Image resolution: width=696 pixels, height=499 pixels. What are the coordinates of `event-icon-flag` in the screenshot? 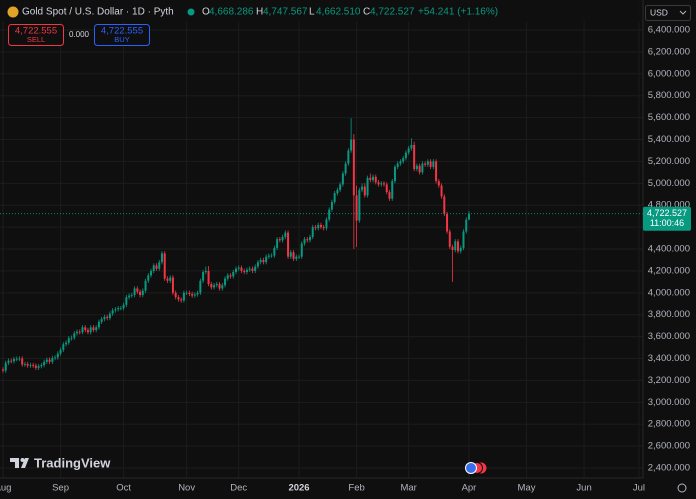 It's located at (471, 468).